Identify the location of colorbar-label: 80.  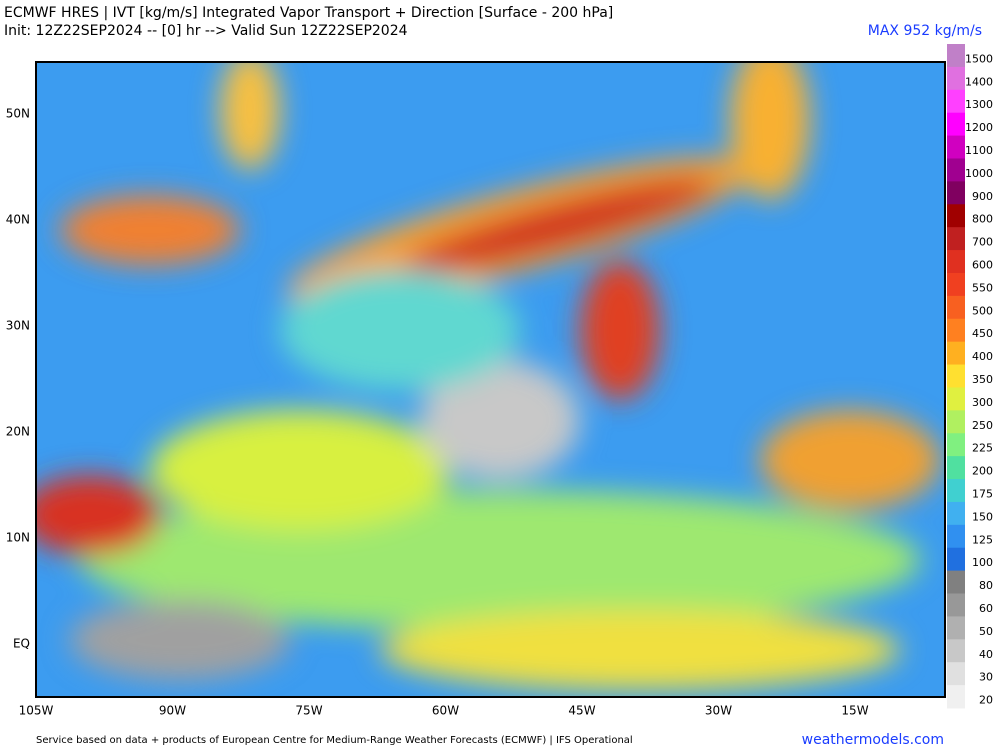
(986, 585).